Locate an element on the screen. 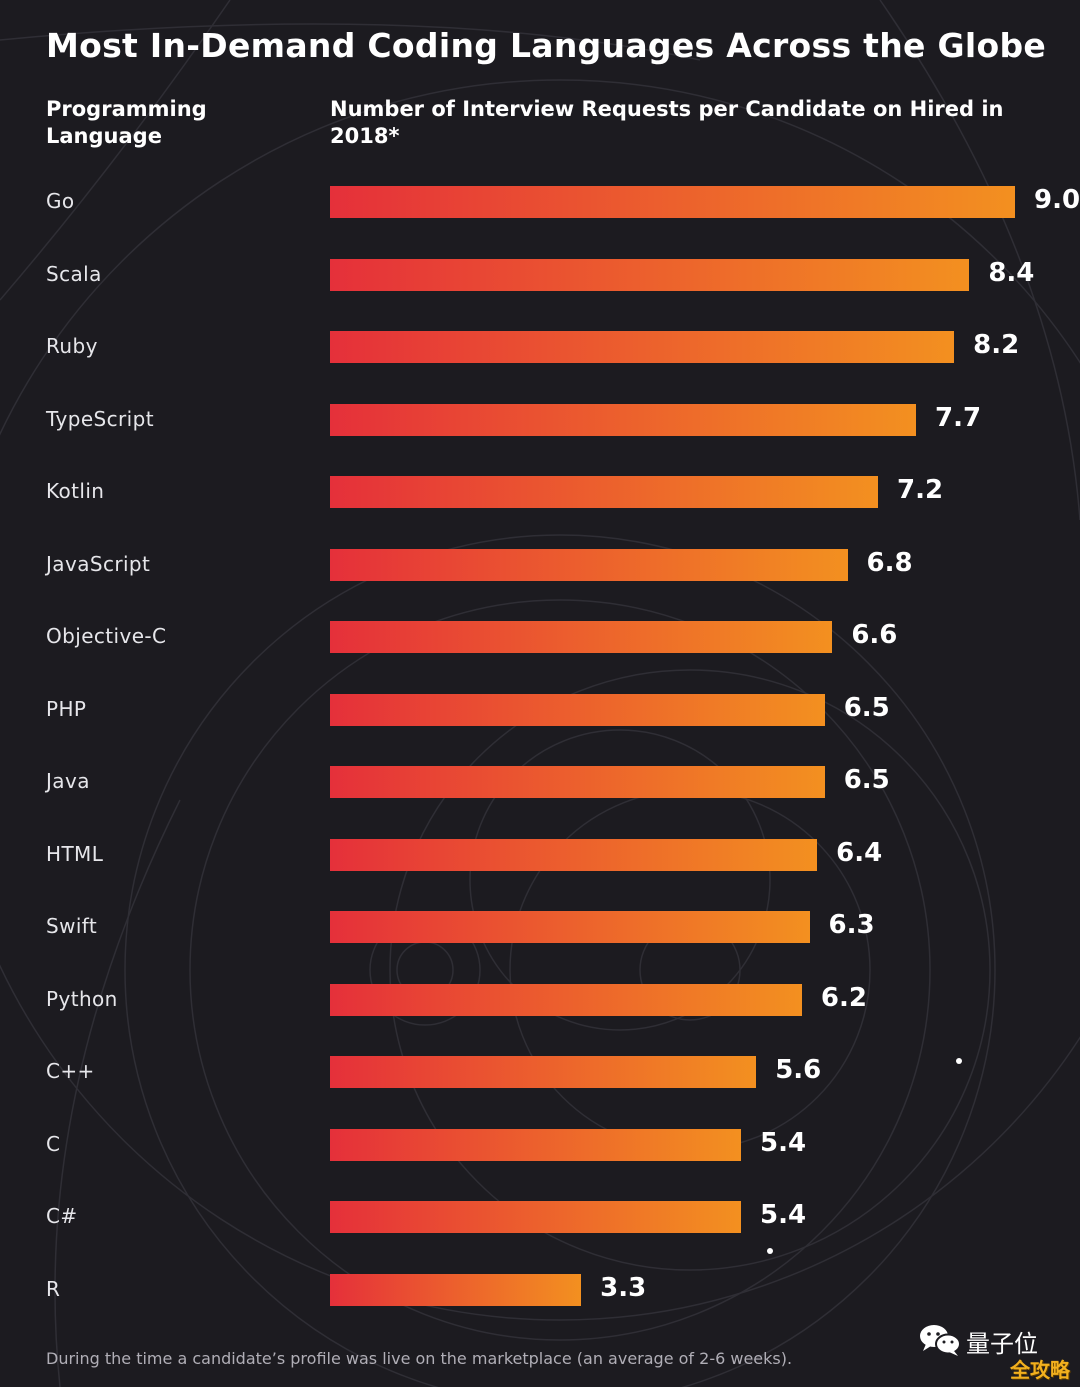 Image resolution: width=1080 pixels, height=1387 pixels. category-label: Java is located at coordinates (68, 781).